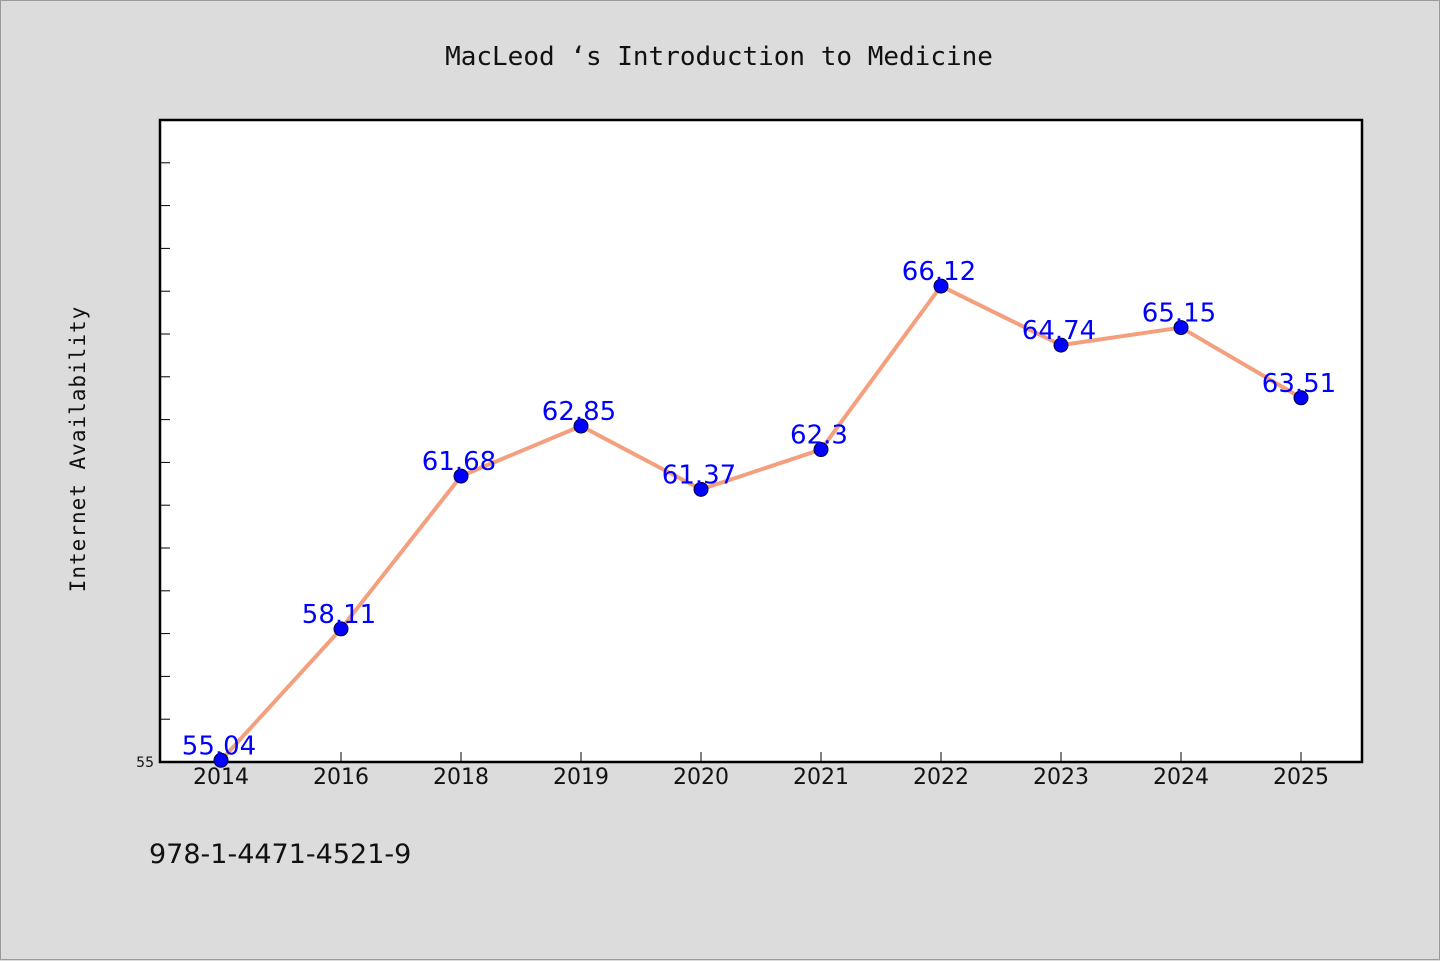 The height and width of the screenshot is (961, 1440). Describe the element at coordinates (819, 436) in the screenshot. I see `data-label: 62.3` at that location.